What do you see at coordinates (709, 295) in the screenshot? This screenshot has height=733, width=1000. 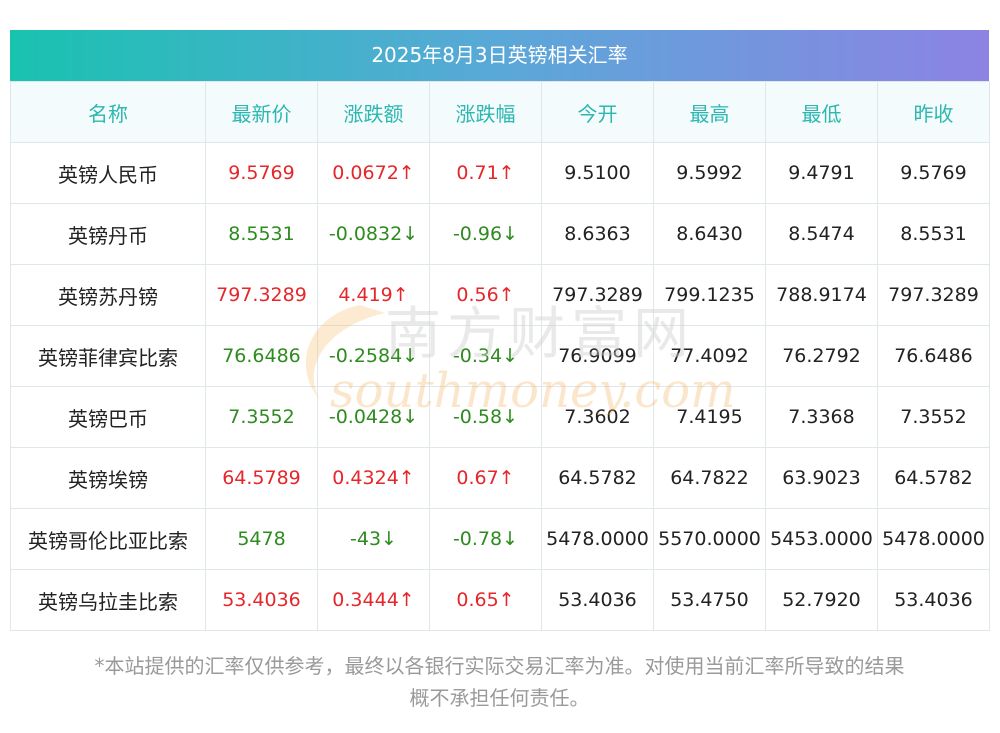 I see `high-price: 799.1235` at bounding box center [709, 295].